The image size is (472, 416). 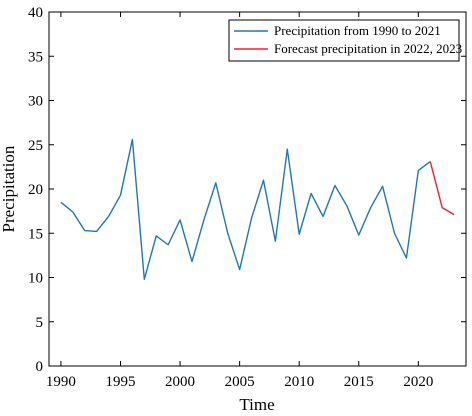 What do you see at coordinates (35, 13) in the screenshot?
I see `y-tick-label: 40` at bounding box center [35, 13].